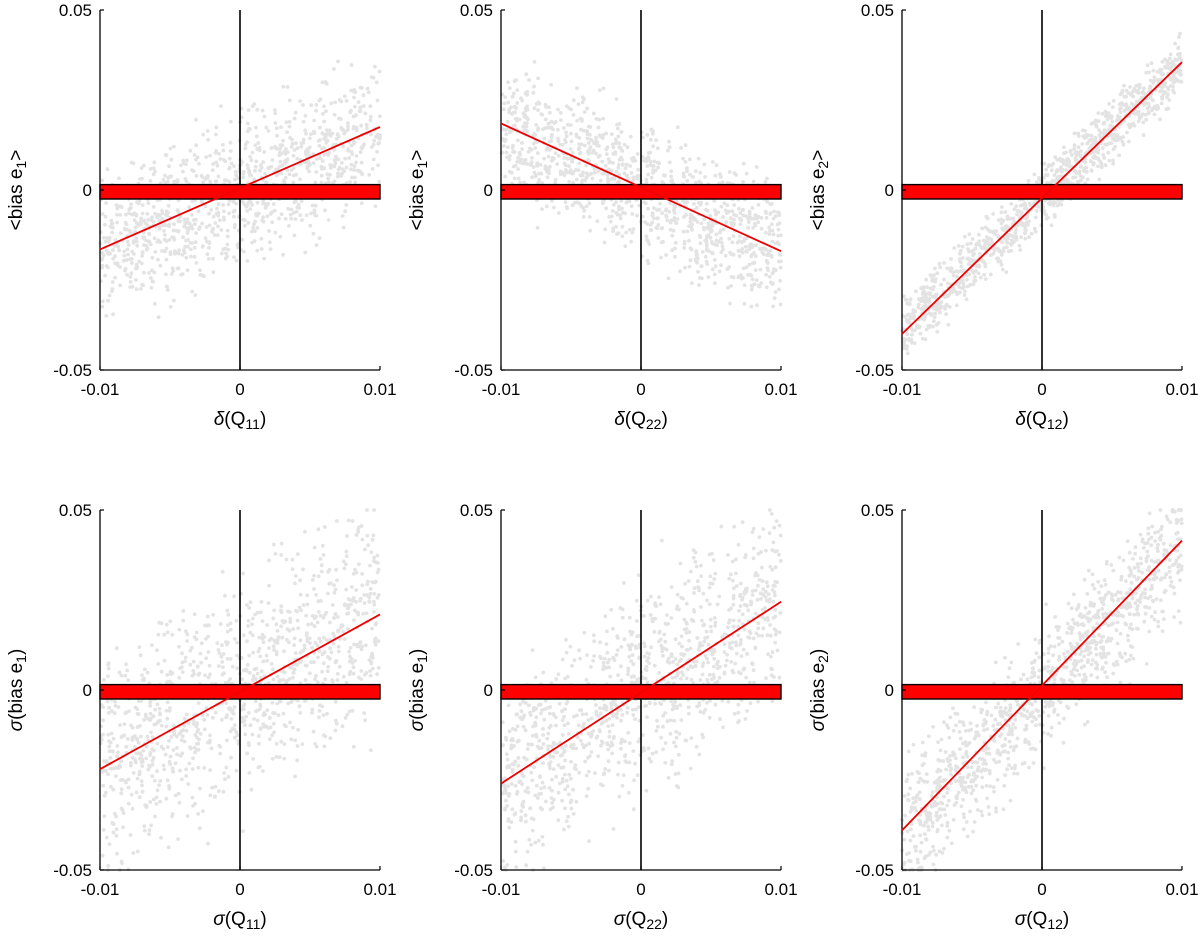  I want to click on y-tick-label: -0.05, so click(72, 370).